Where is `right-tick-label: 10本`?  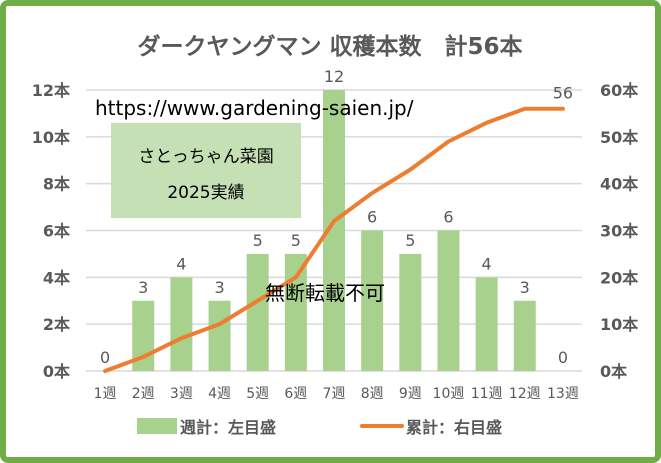
right-tick-label: 10本 is located at coordinates (619, 324).